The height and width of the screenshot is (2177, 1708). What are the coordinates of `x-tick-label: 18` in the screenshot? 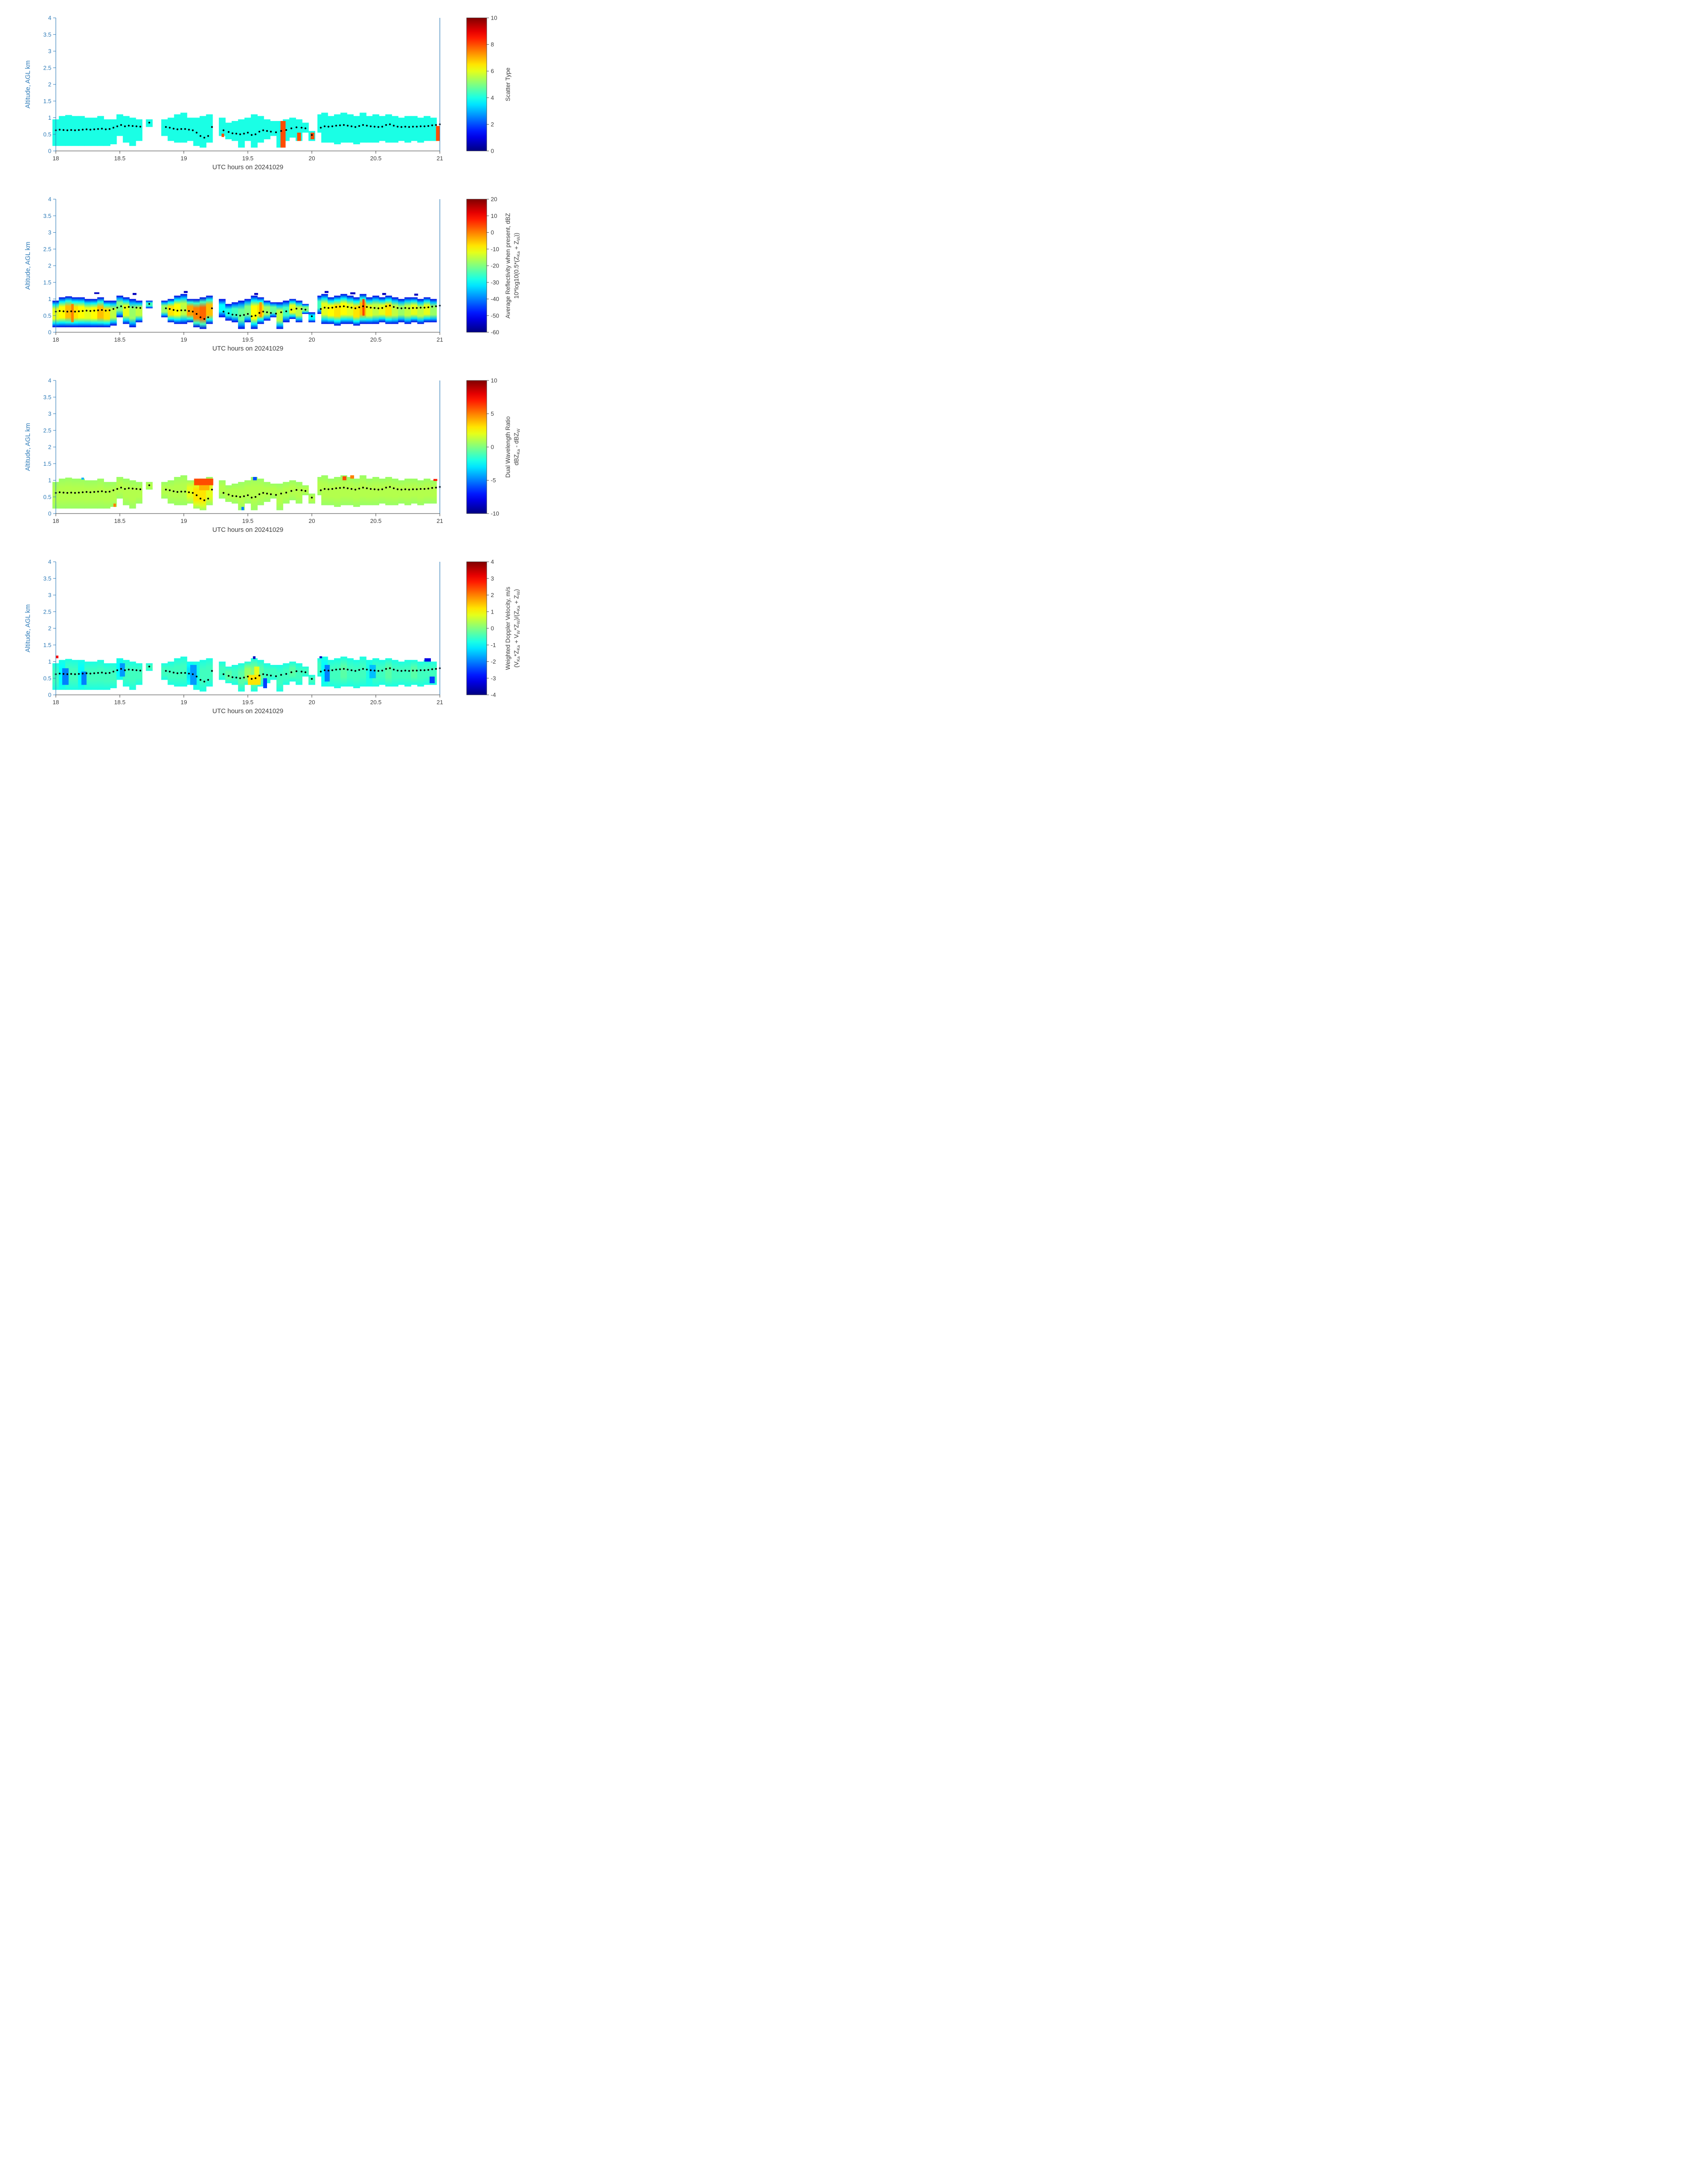 It's located at (56, 521).